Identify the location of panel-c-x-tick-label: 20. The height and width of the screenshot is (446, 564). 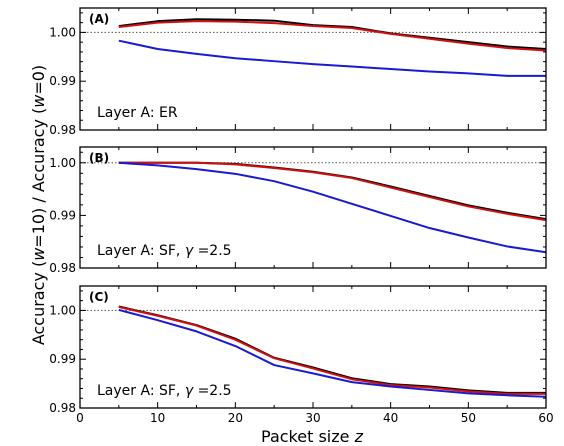
(235, 418).